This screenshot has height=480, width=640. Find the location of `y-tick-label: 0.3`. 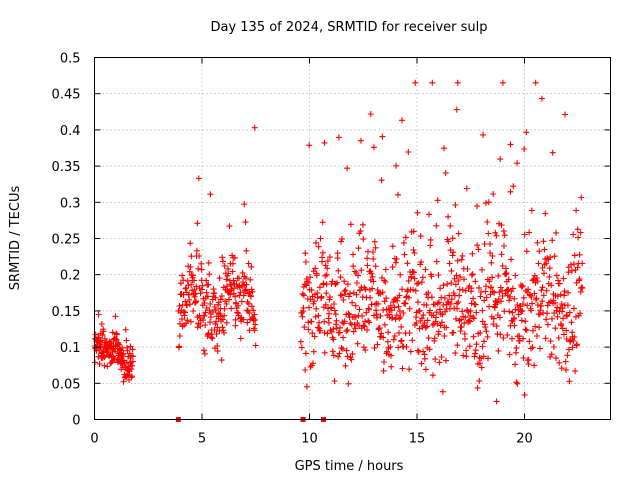

y-tick-label: 0.3 is located at coordinates (70, 203).